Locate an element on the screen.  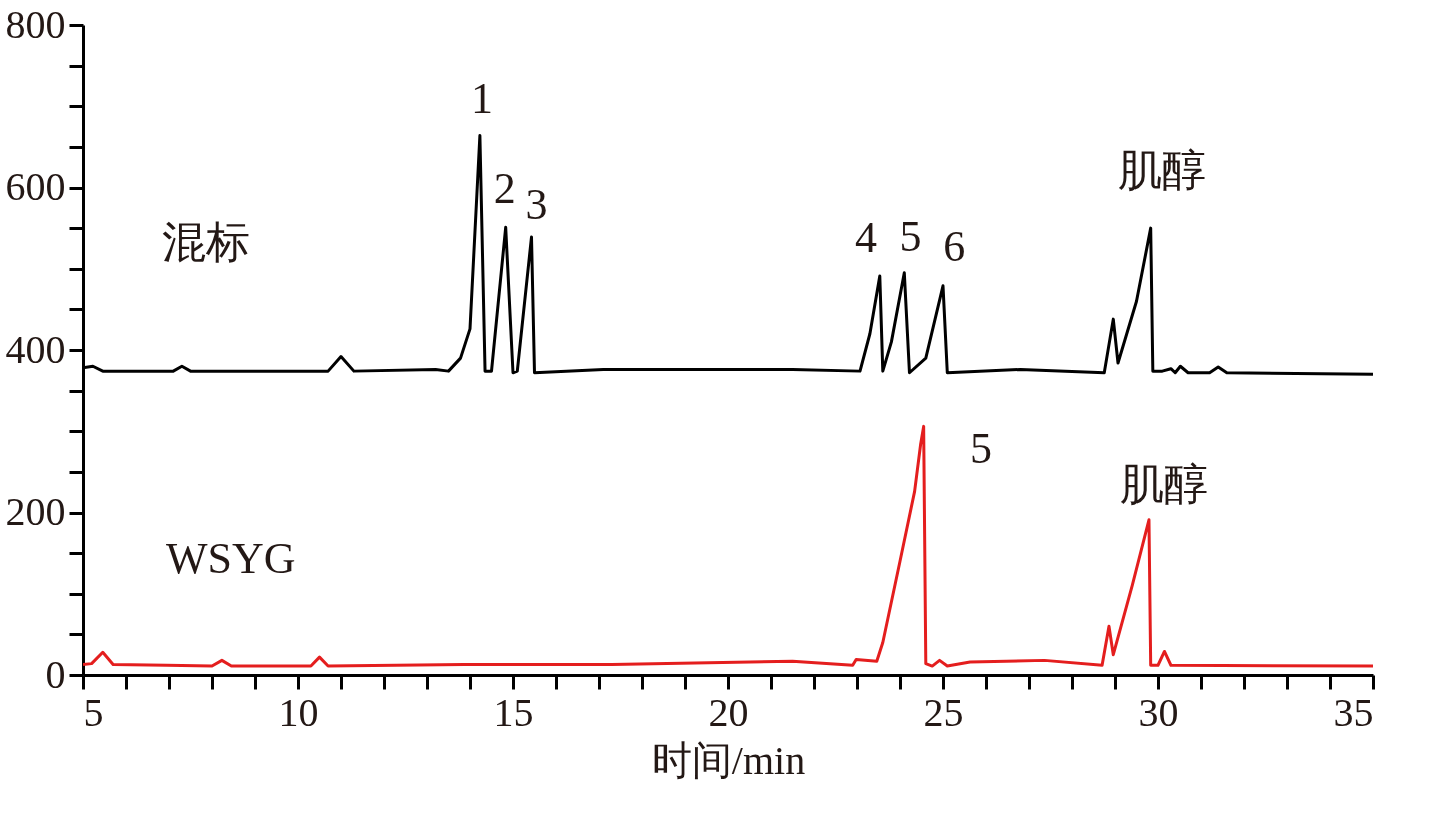
x-tick-label: 15 is located at coordinates (513, 712).